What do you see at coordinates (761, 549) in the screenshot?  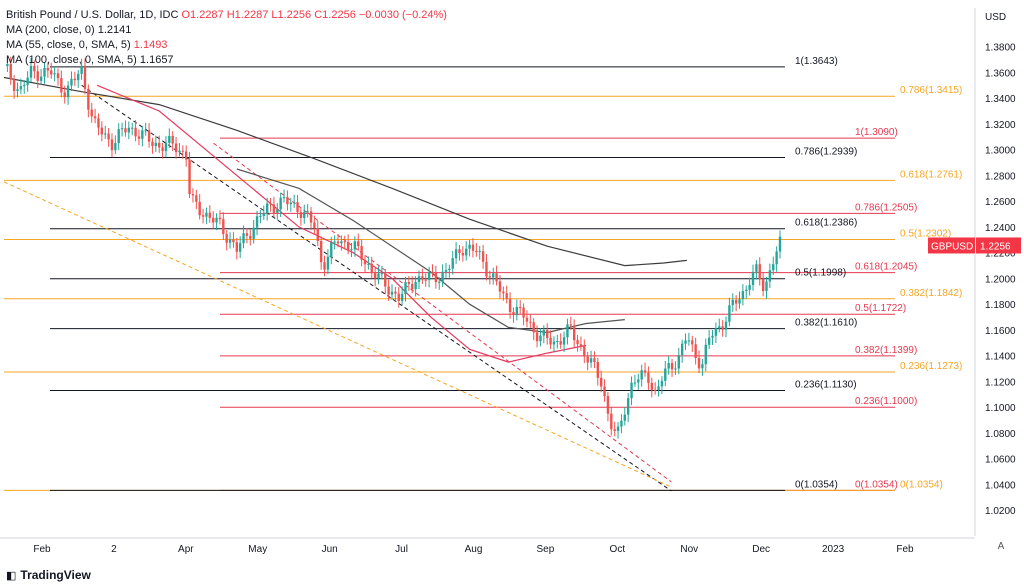 I see `x-tick-label: Dec` at bounding box center [761, 549].